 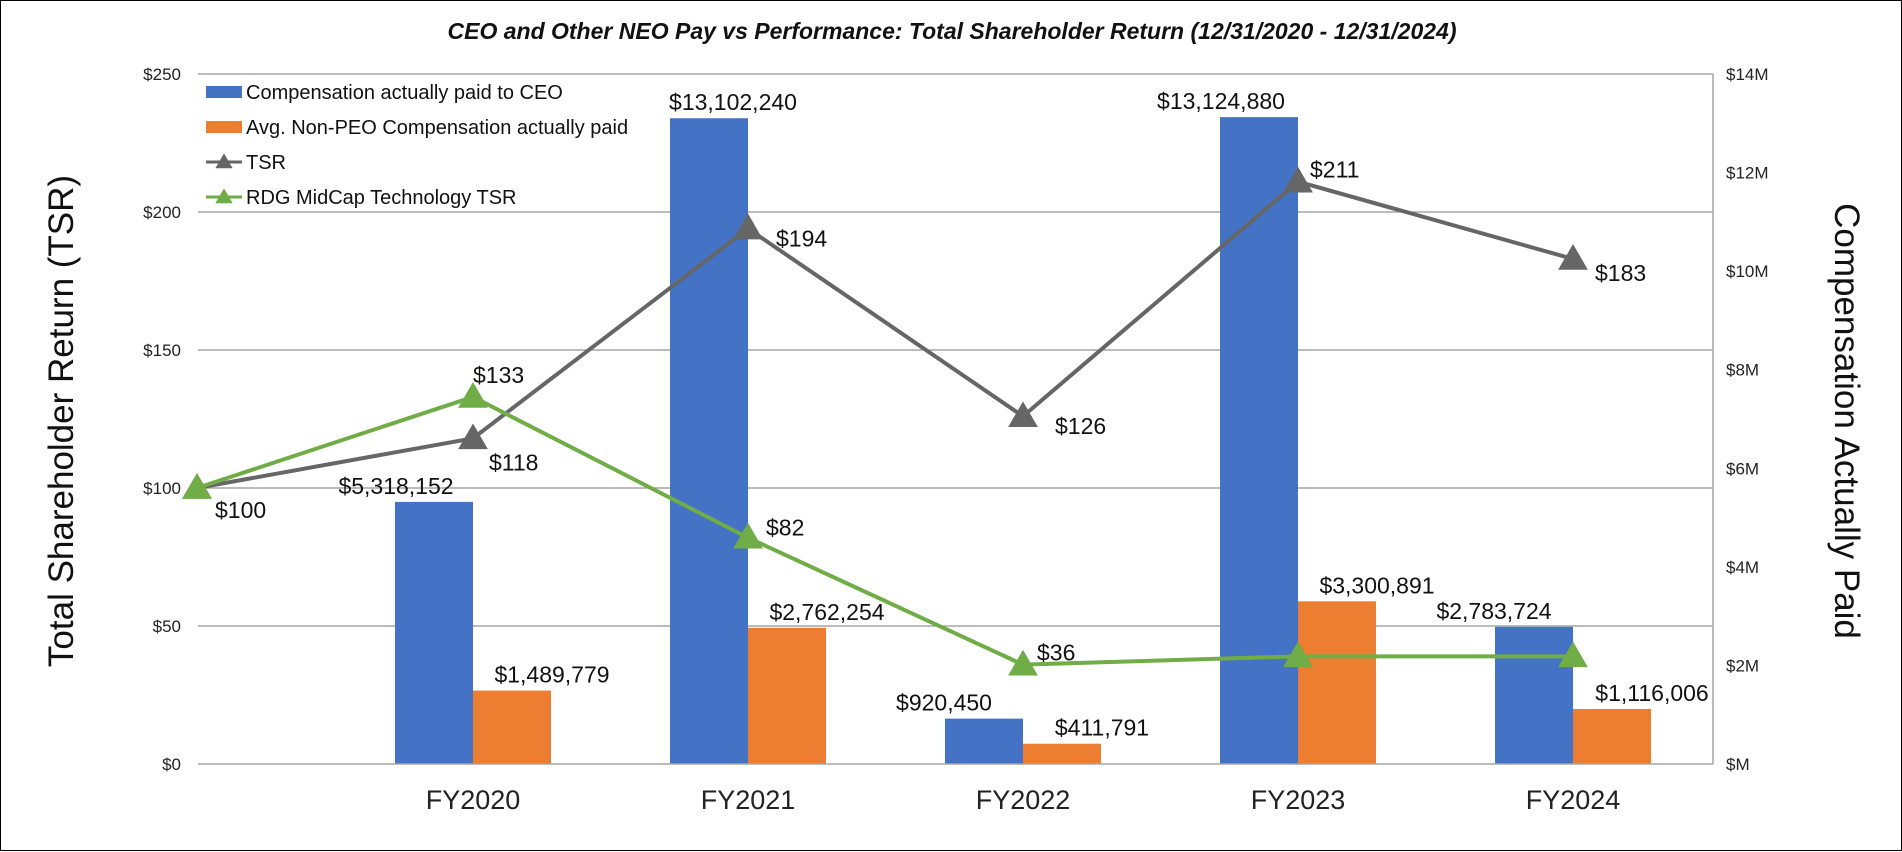 I want to click on y-right-tick-label: $6M, so click(x=1742, y=468).